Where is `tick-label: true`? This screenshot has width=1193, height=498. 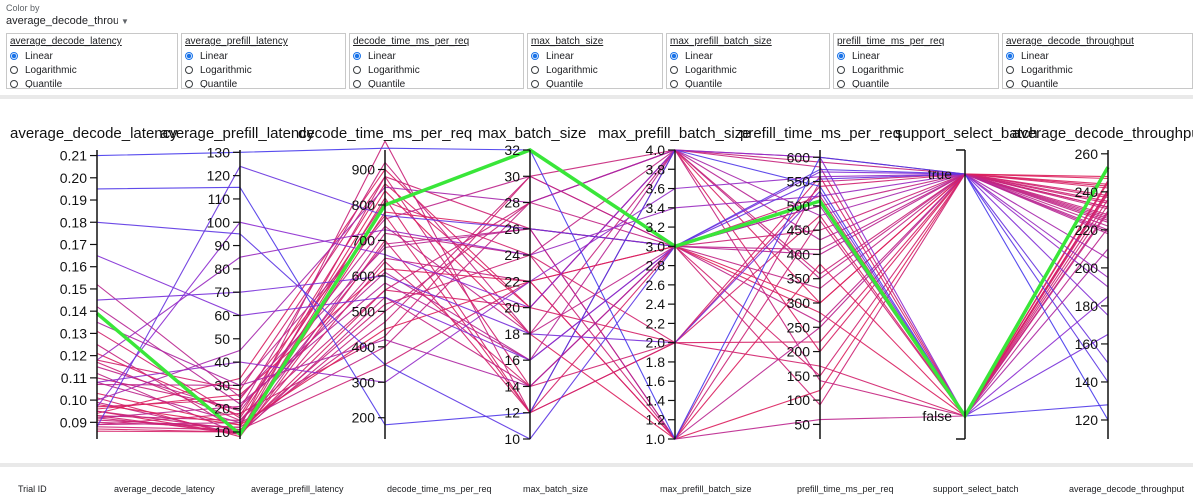
tick-label: true is located at coordinates (940, 174).